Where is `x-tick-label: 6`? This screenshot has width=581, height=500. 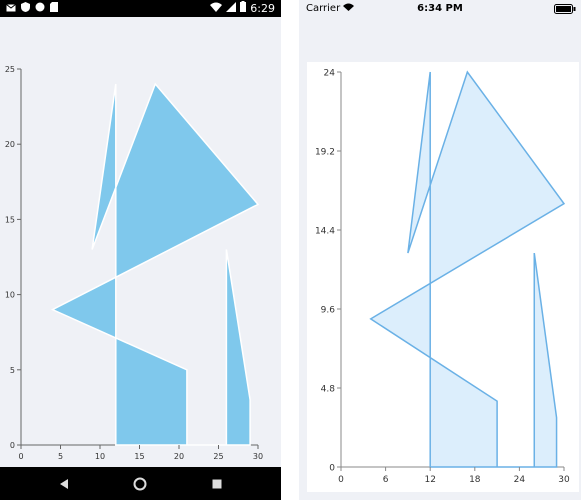
x-tick-label: 6 is located at coordinates (386, 480).